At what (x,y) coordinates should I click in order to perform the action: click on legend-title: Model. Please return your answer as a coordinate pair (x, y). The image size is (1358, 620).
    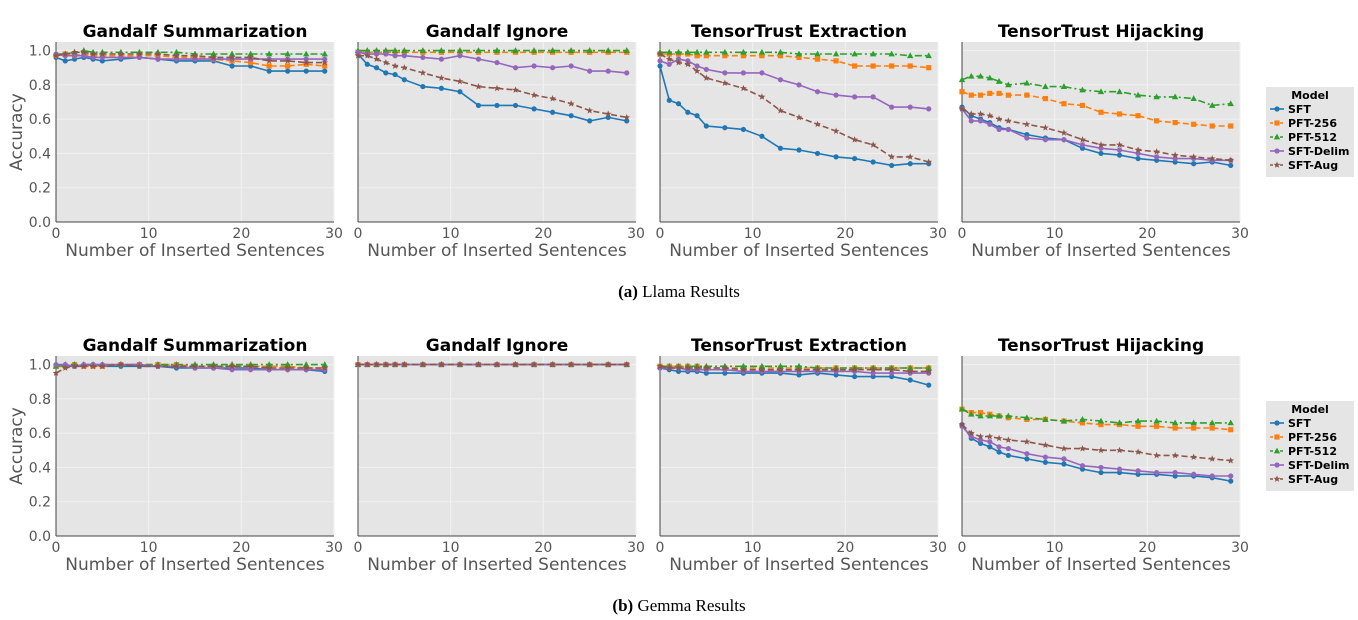
    Looking at the image, I should click on (1310, 95).